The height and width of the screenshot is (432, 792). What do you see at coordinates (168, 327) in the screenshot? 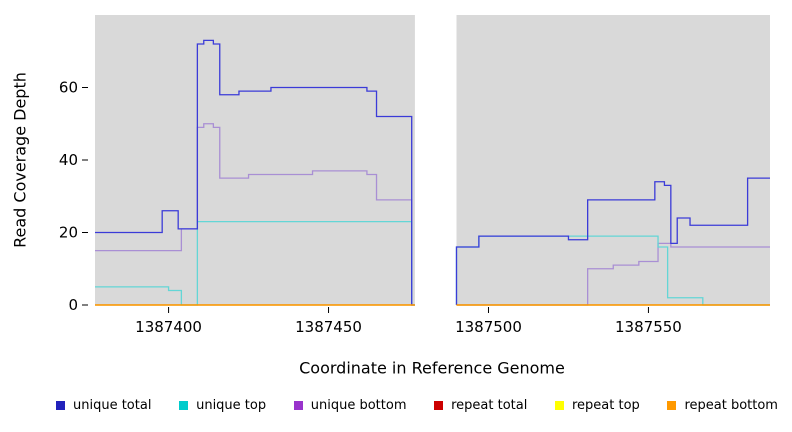
I see `x-tick-label: 1387400` at bounding box center [168, 327].